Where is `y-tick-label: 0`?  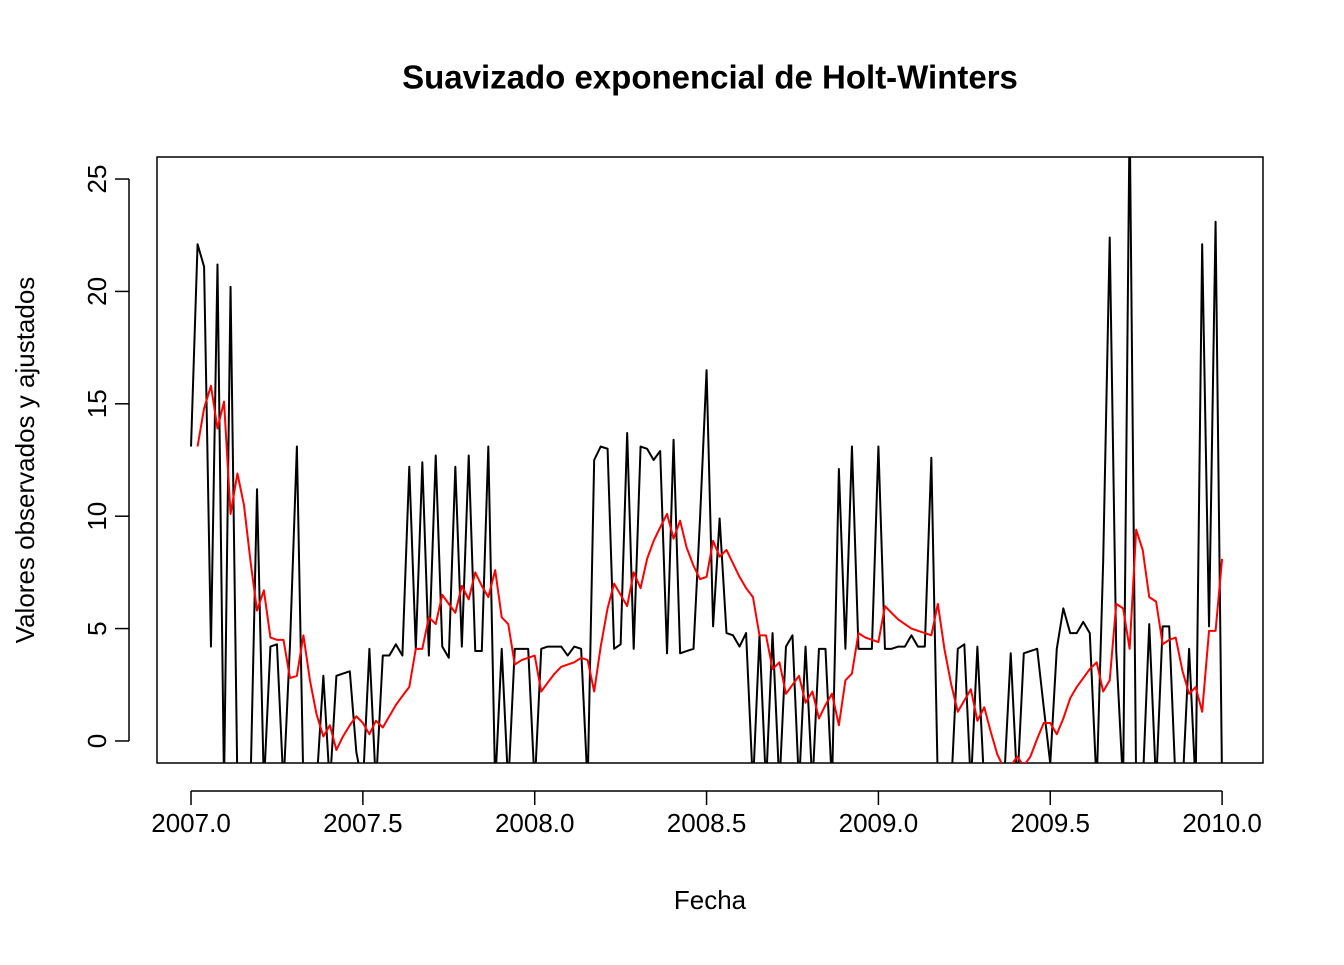
y-tick-label: 0 is located at coordinates (97, 741).